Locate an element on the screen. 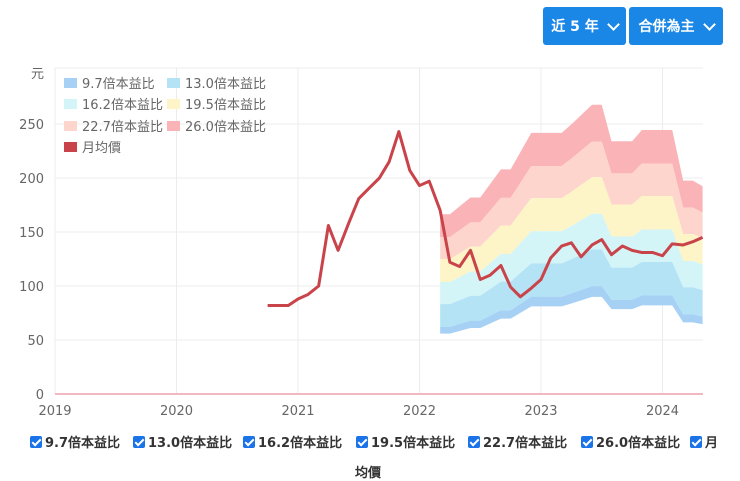  series-toggle-label: 13.0倍本益比 is located at coordinates (190, 443).